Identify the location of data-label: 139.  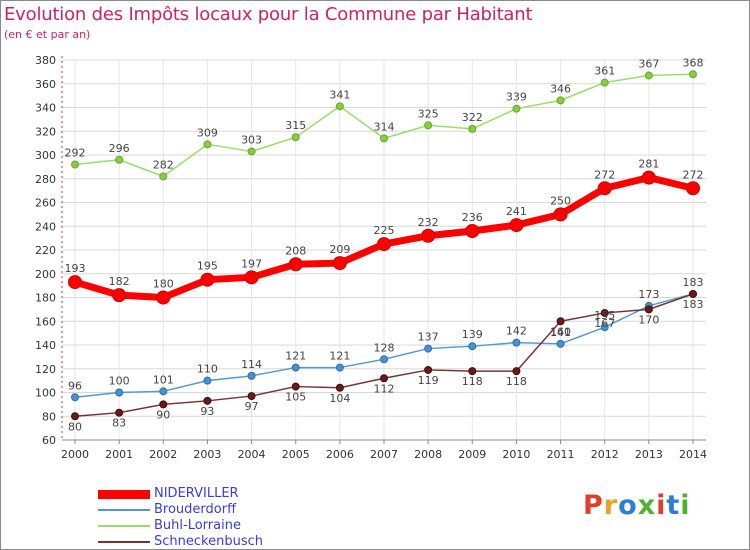
(472, 334).